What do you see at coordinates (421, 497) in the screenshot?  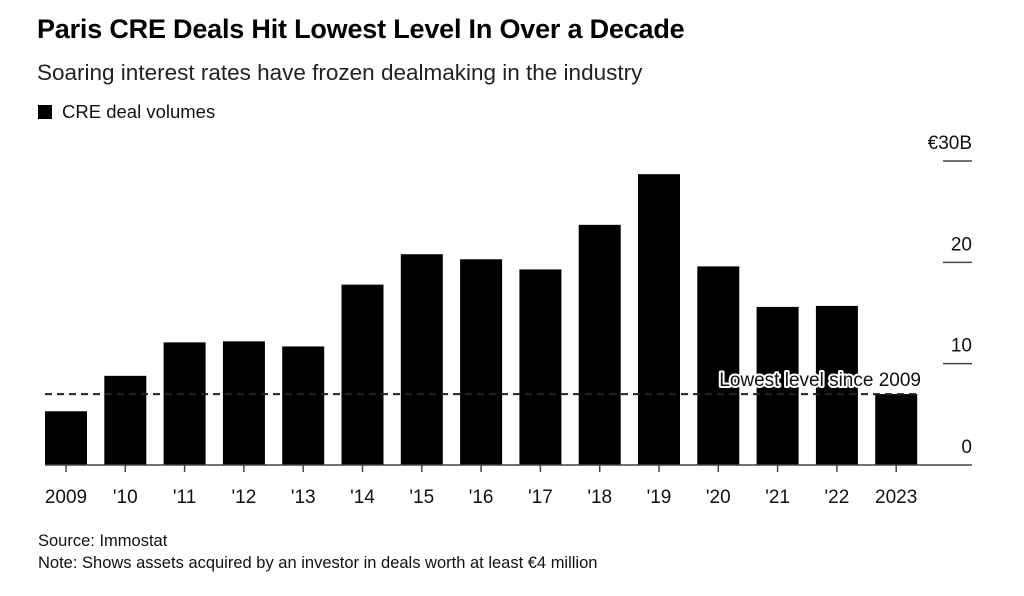 I see `x-tick-label: '15` at bounding box center [421, 497].